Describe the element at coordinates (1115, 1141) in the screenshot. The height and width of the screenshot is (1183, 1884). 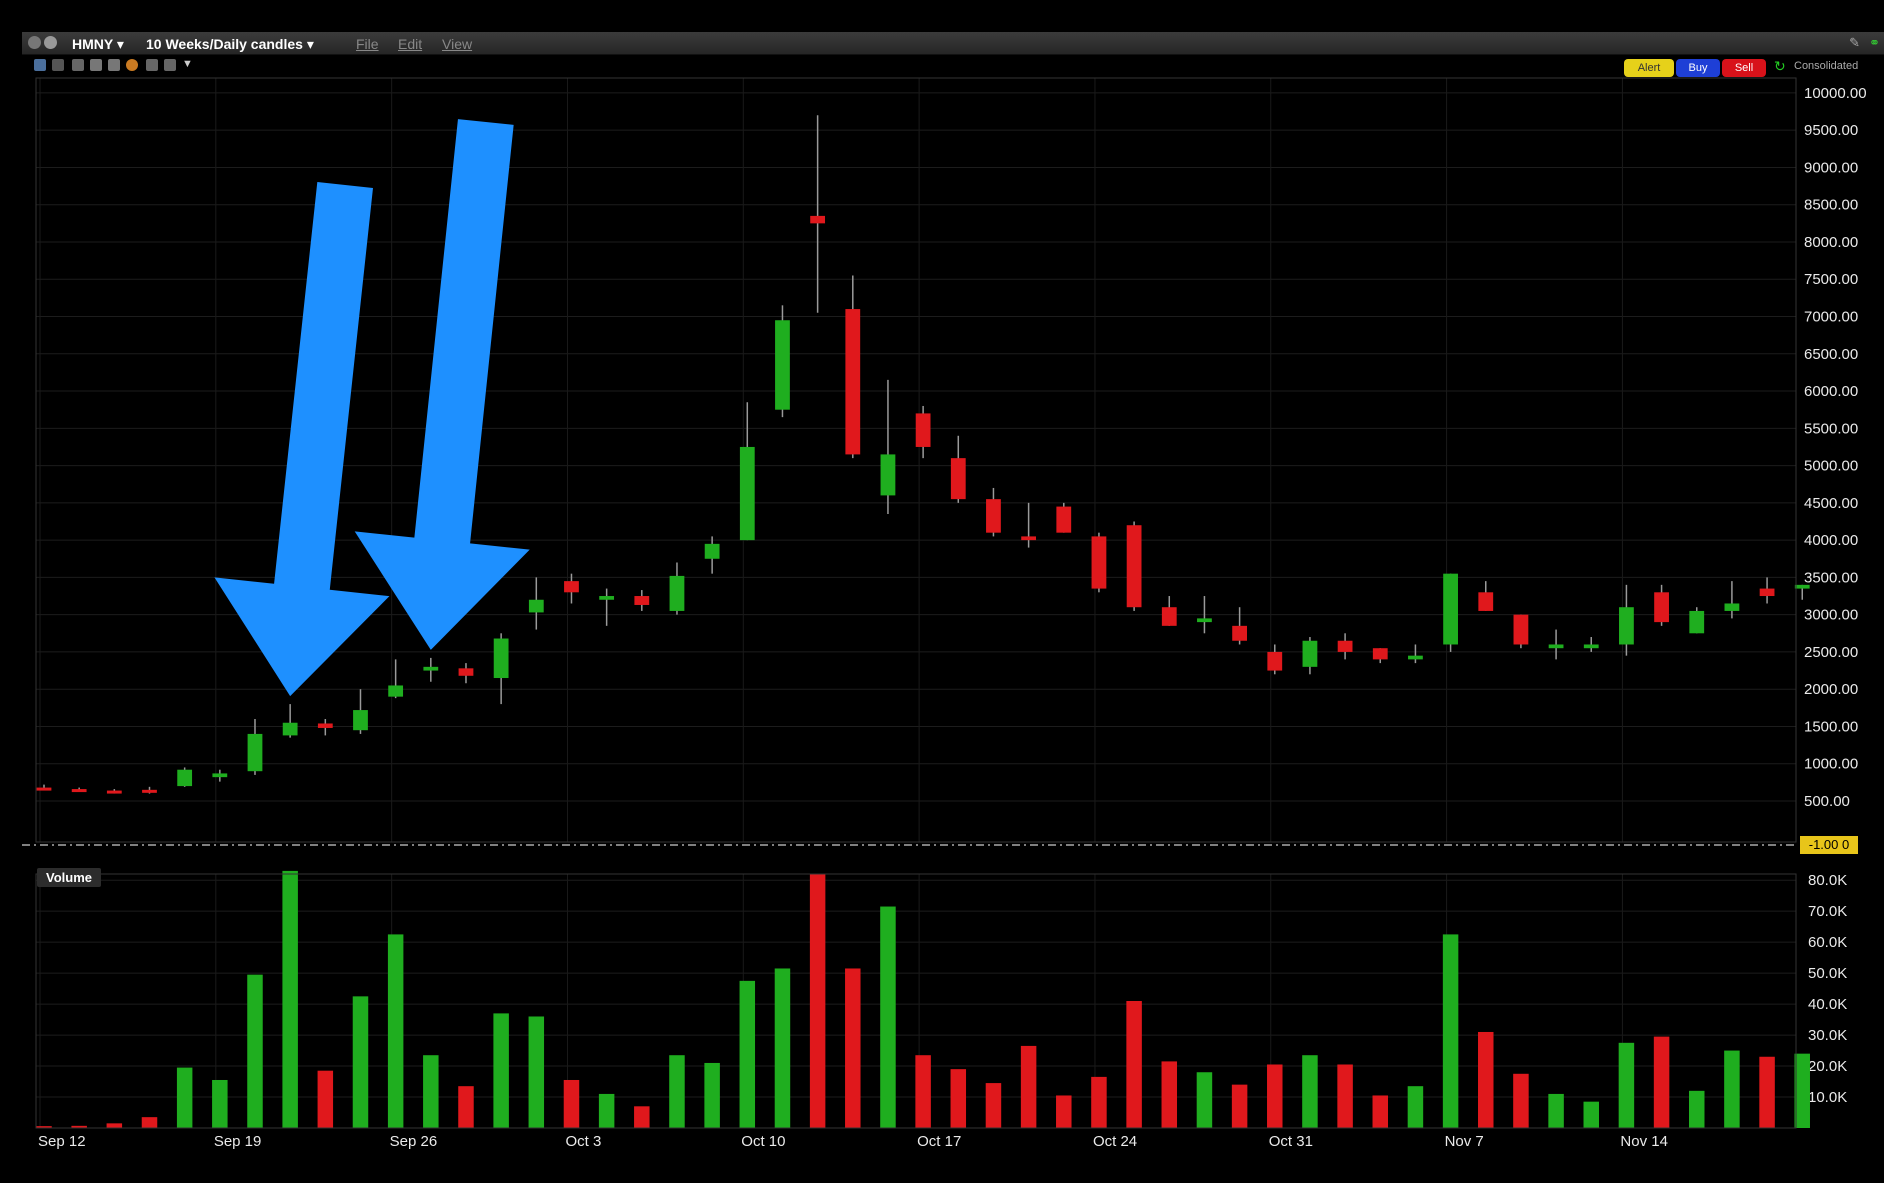
I see `date-tick-label: Oct 24` at that location.